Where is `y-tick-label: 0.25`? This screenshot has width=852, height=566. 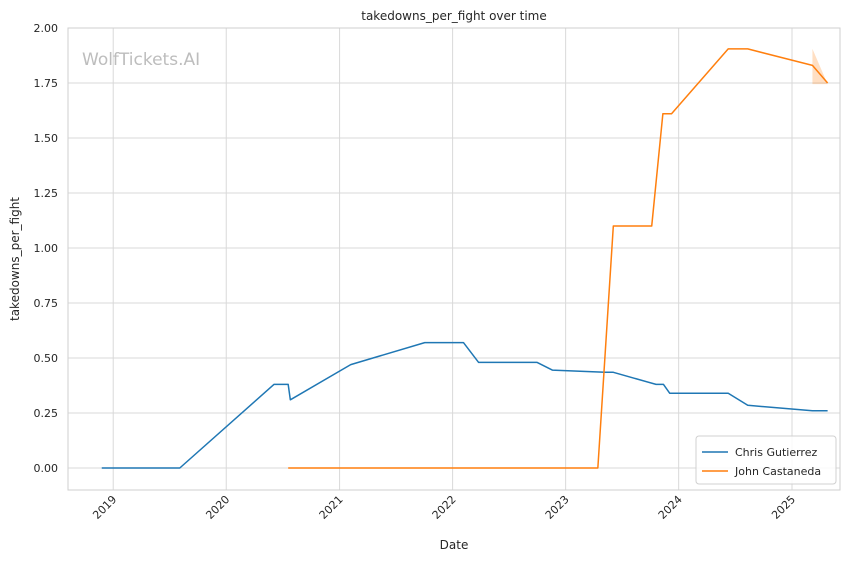 y-tick-label: 0.25 is located at coordinates (46, 413).